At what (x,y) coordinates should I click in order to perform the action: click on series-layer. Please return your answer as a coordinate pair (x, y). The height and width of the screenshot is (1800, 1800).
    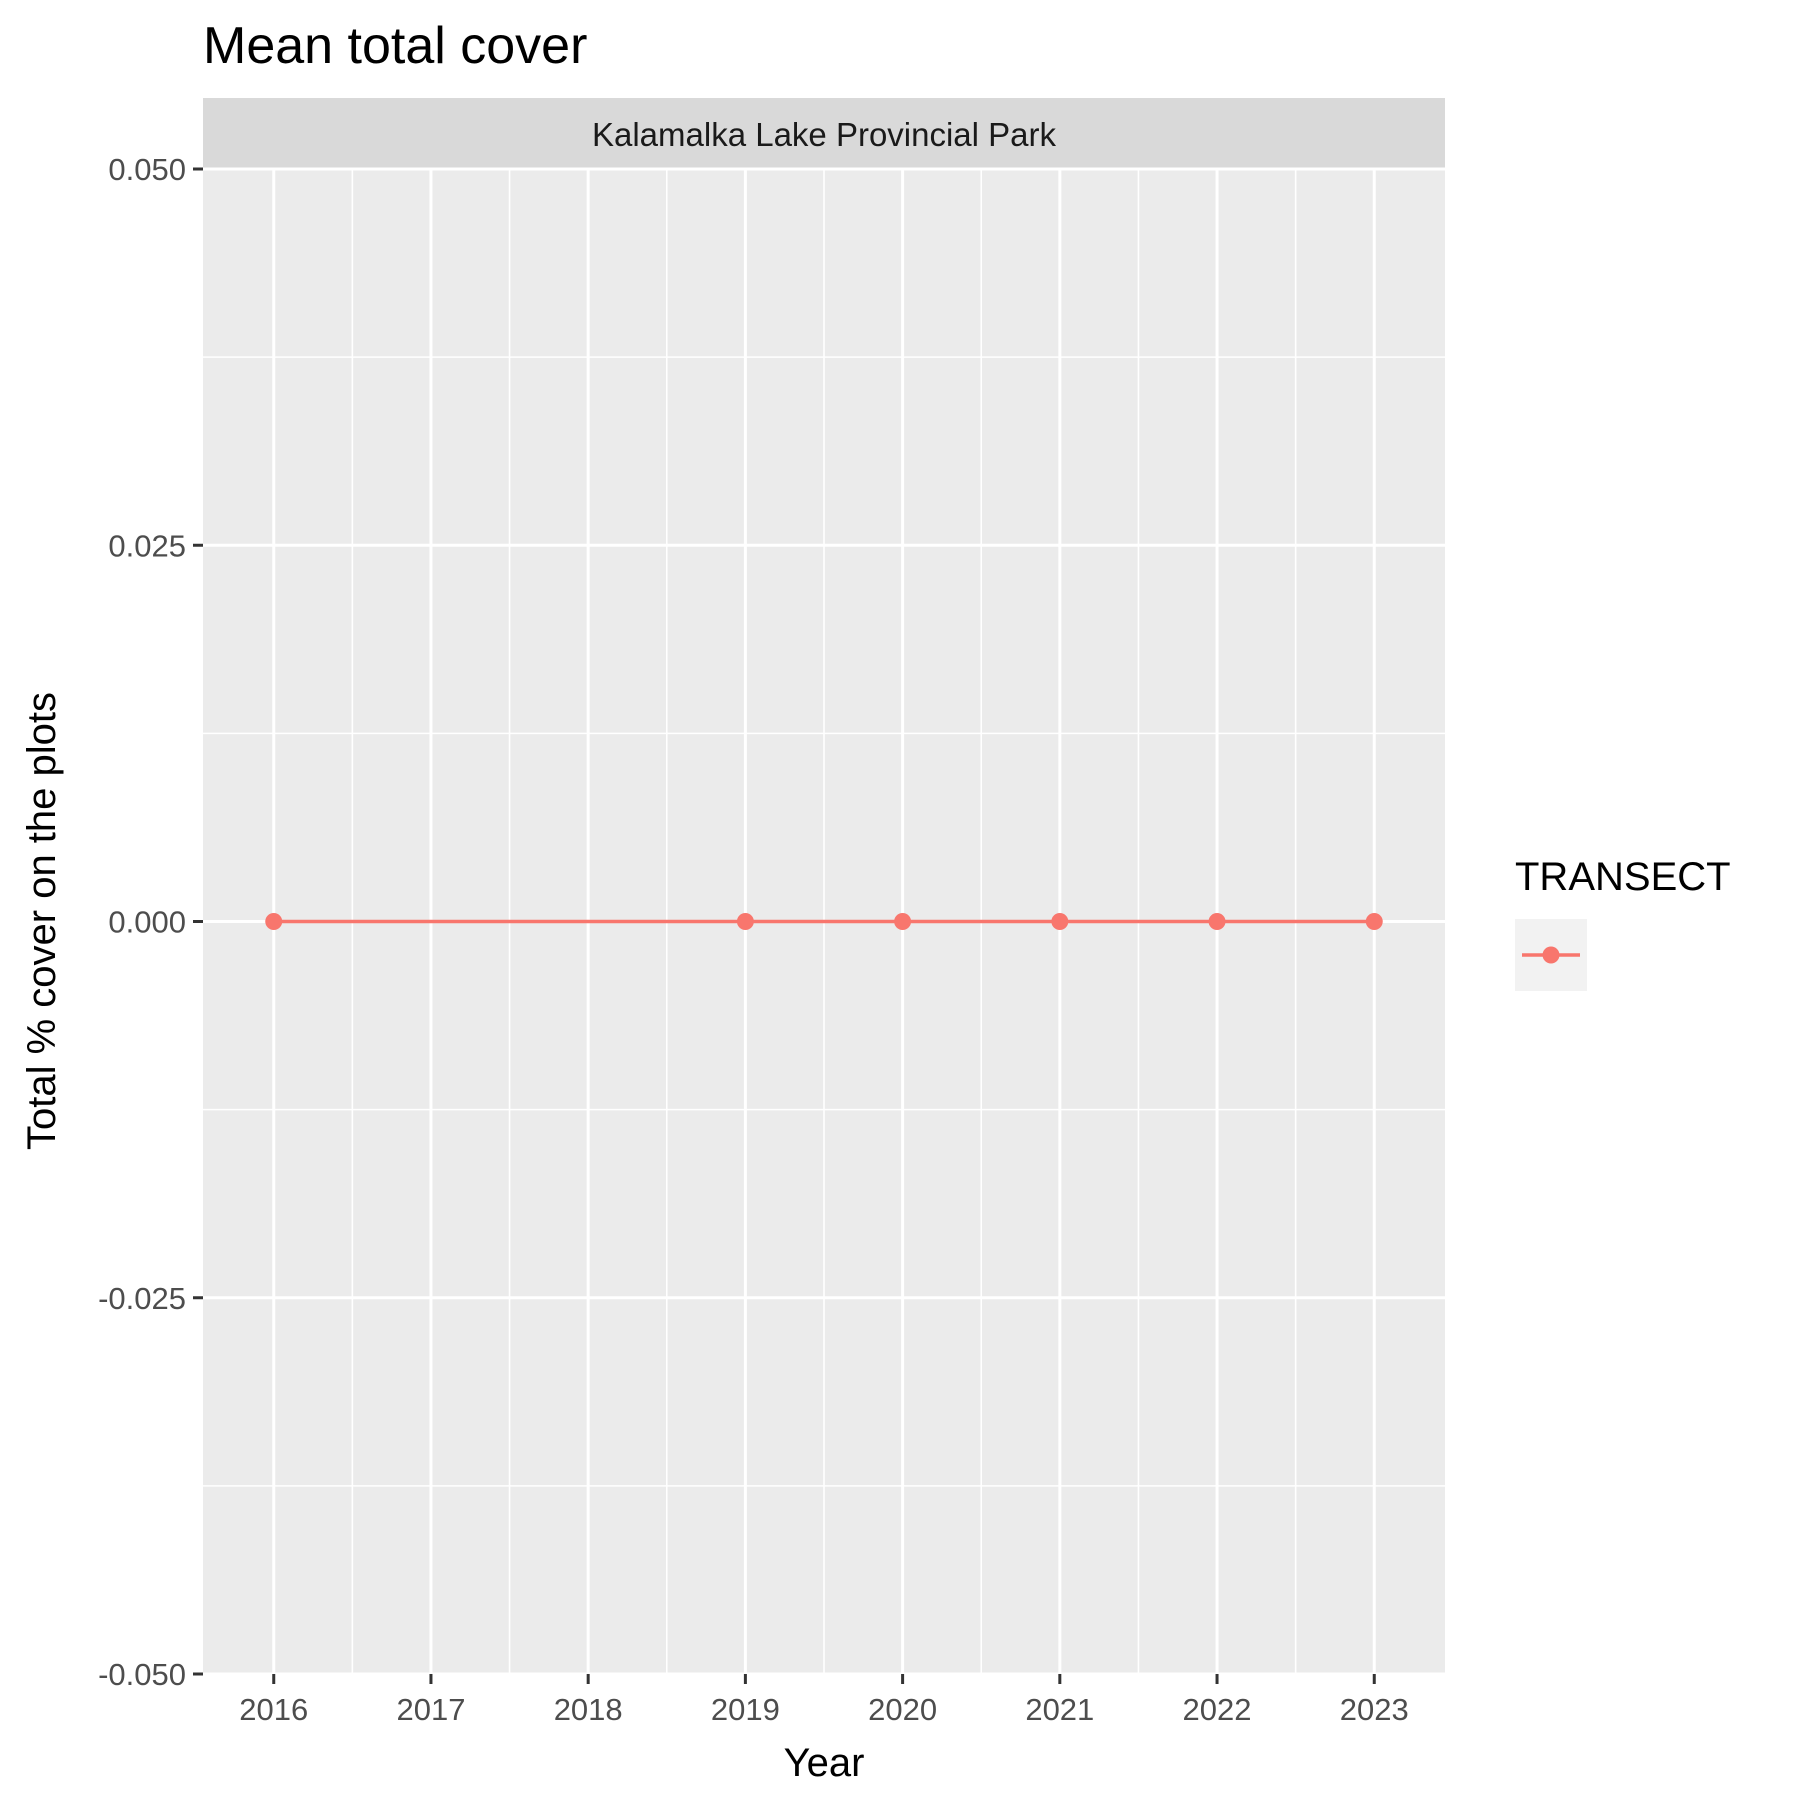
    Looking at the image, I should click on (824, 921).